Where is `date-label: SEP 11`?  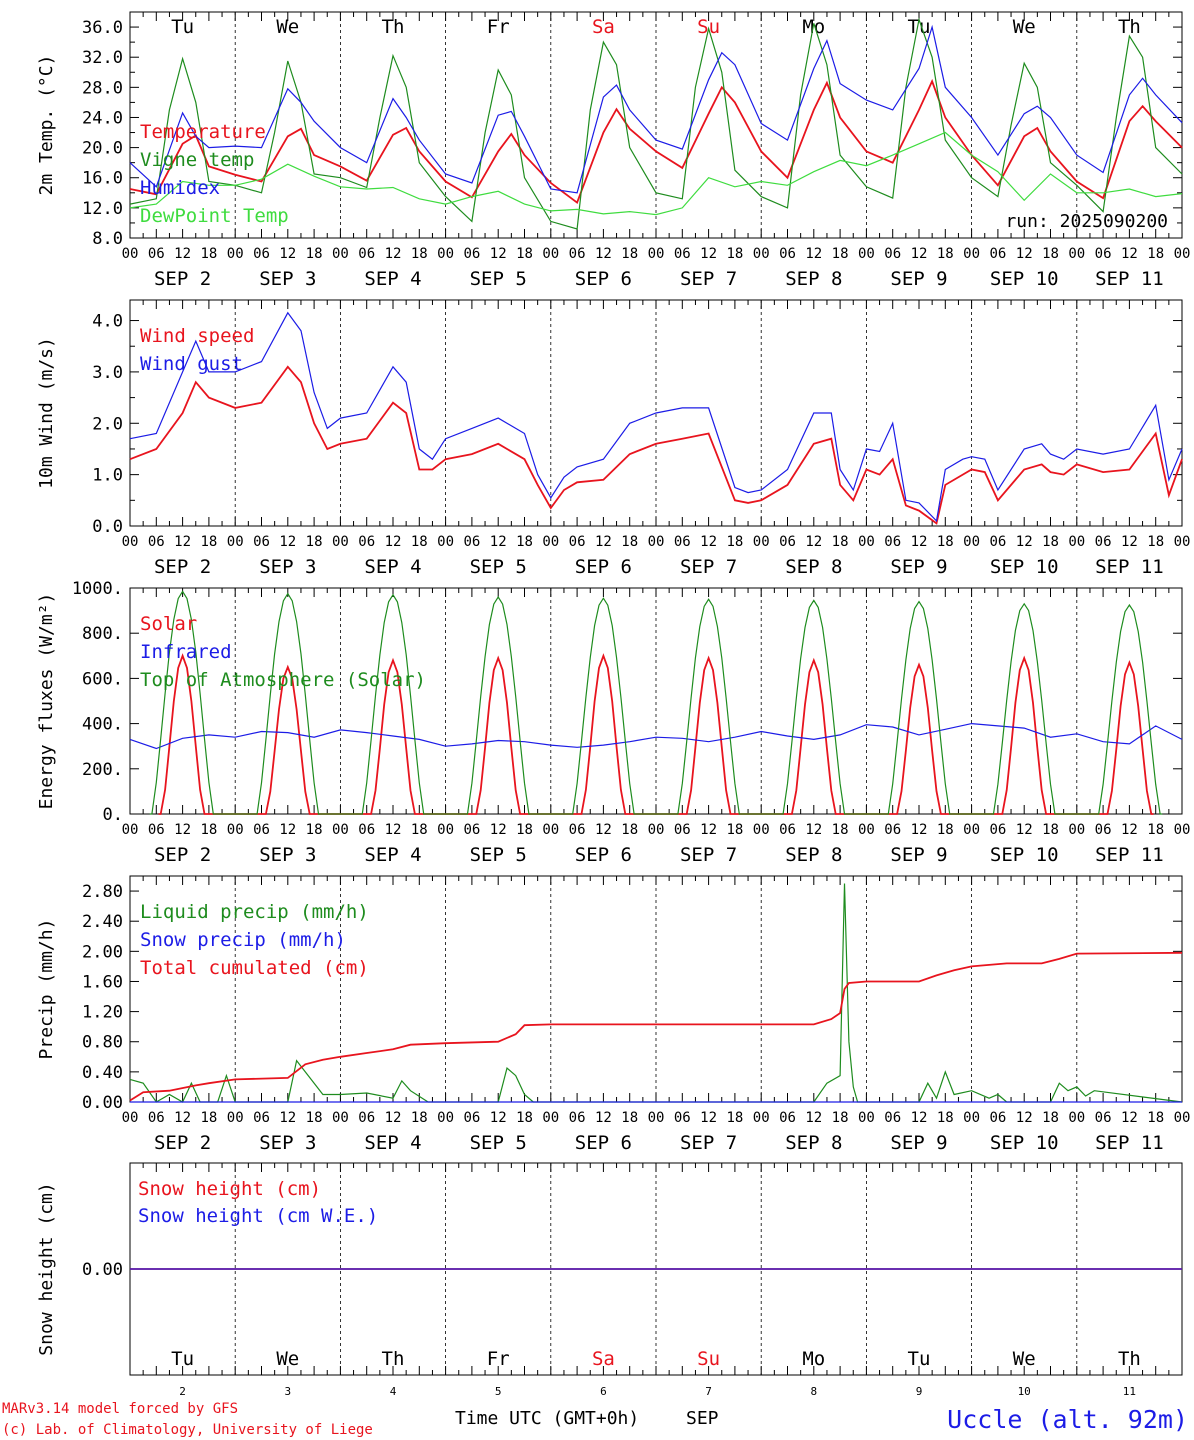
date-label: SEP 11 is located at coordinates (1129, 855).